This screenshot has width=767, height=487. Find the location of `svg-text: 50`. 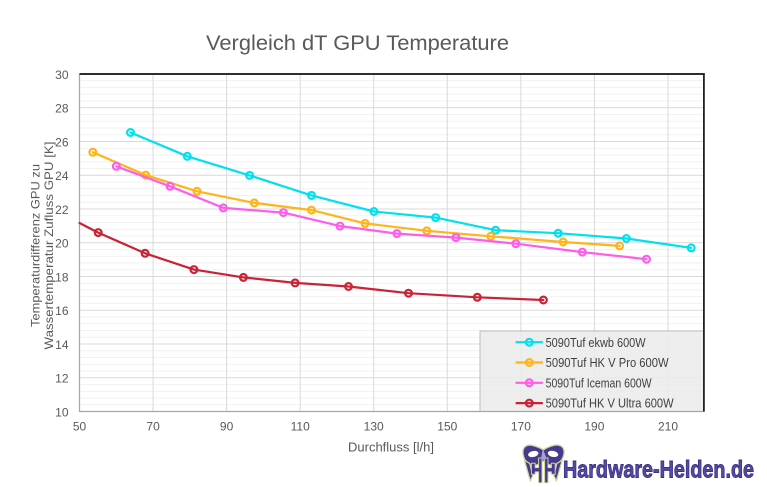

svg-text: 50 is located at coordinates (80, 427).